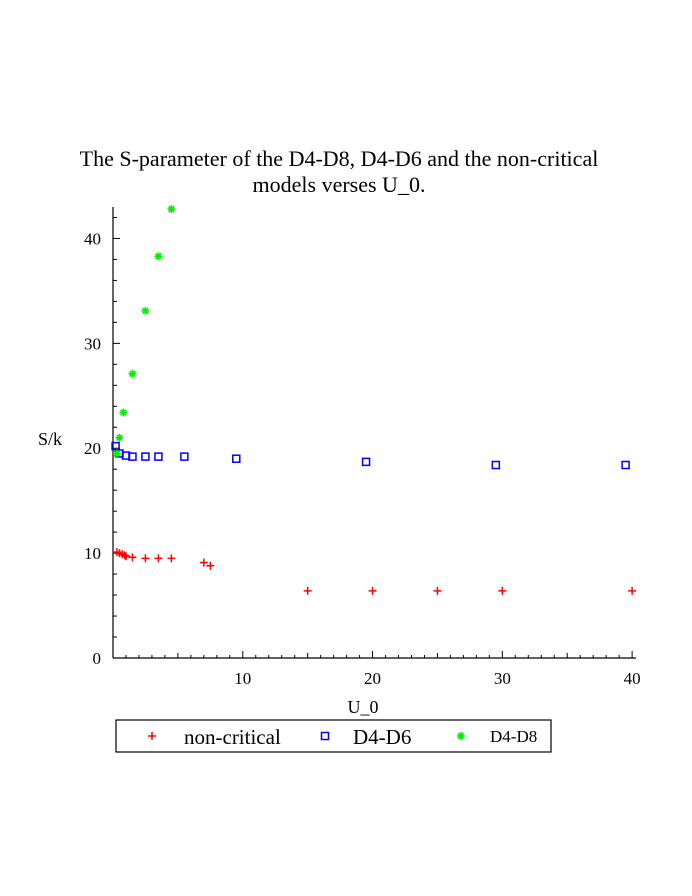 This screenshot has height=896, width=692. Describe the element at coordinates (513, 736) in the screenshot. I see `legend-label-d4-d8: D4-D8` at that location.